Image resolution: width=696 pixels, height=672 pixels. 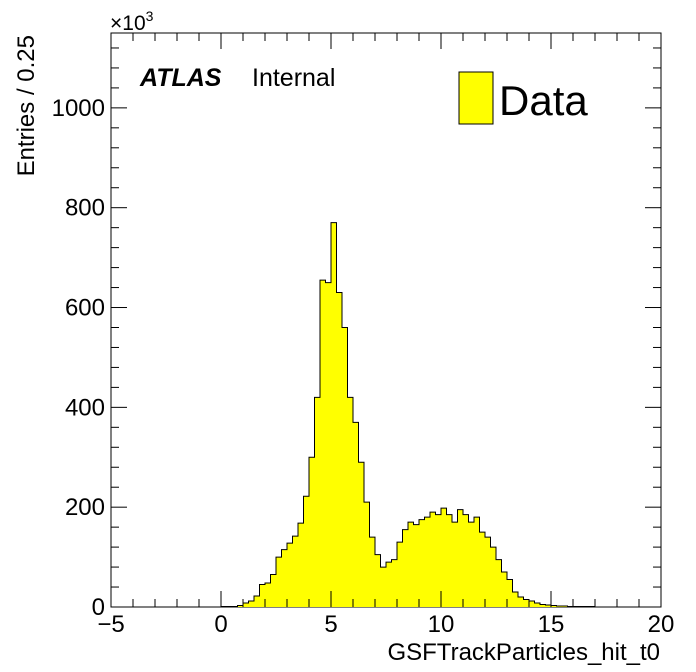 I want to click on y-axis-label: Entries / 0.25, so click(x=26, y=105).